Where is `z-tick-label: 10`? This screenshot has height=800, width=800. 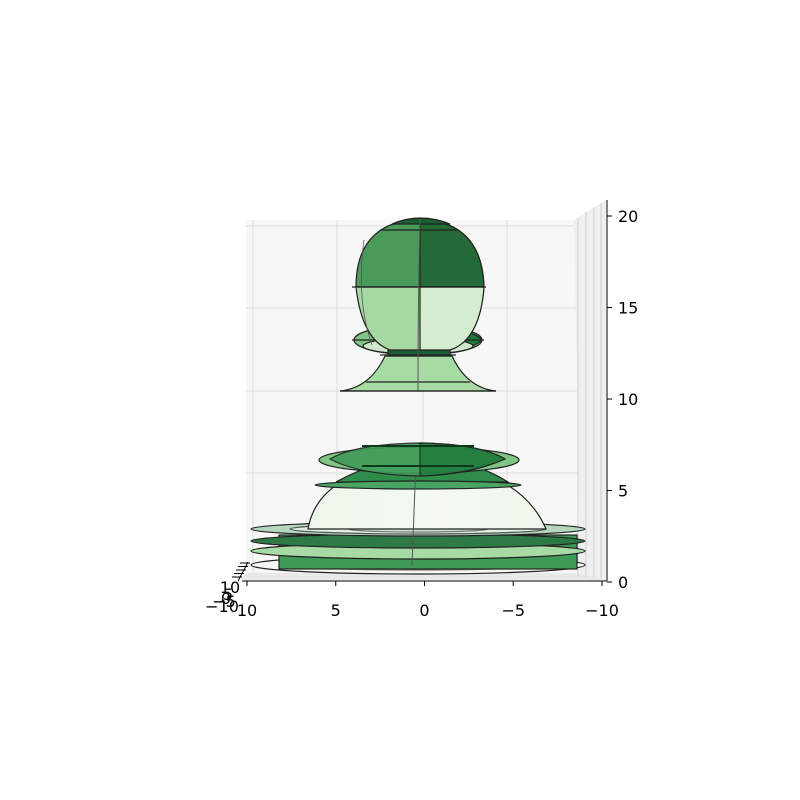
z-tick-label: 10 is located at coordinates (628, 399).